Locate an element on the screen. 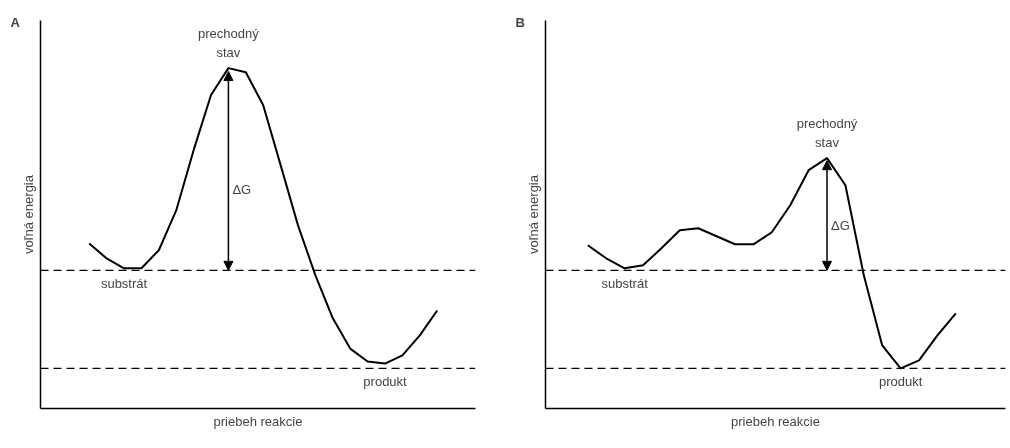 The height and width of the screenshot is (448, 1010). chart-title: A is located at coordinates (15, 22).